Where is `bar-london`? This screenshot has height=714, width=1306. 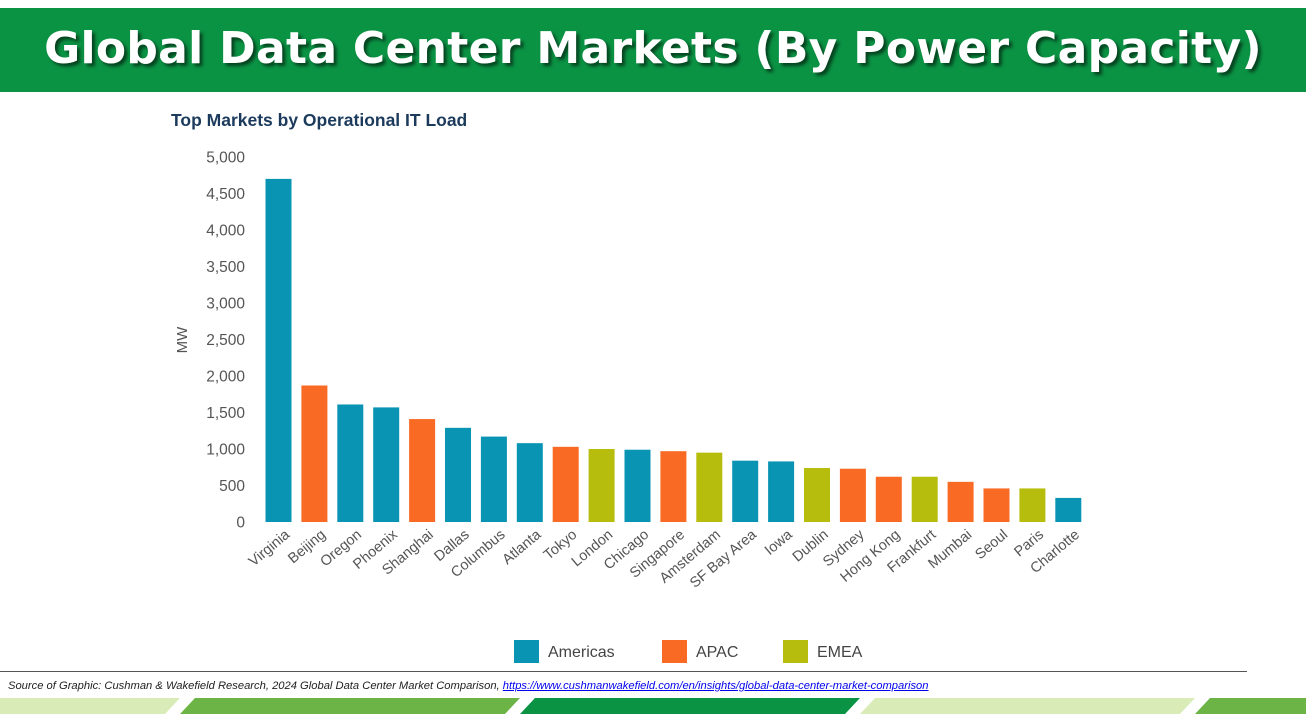
bar-london is located at coordinates (601, 485).